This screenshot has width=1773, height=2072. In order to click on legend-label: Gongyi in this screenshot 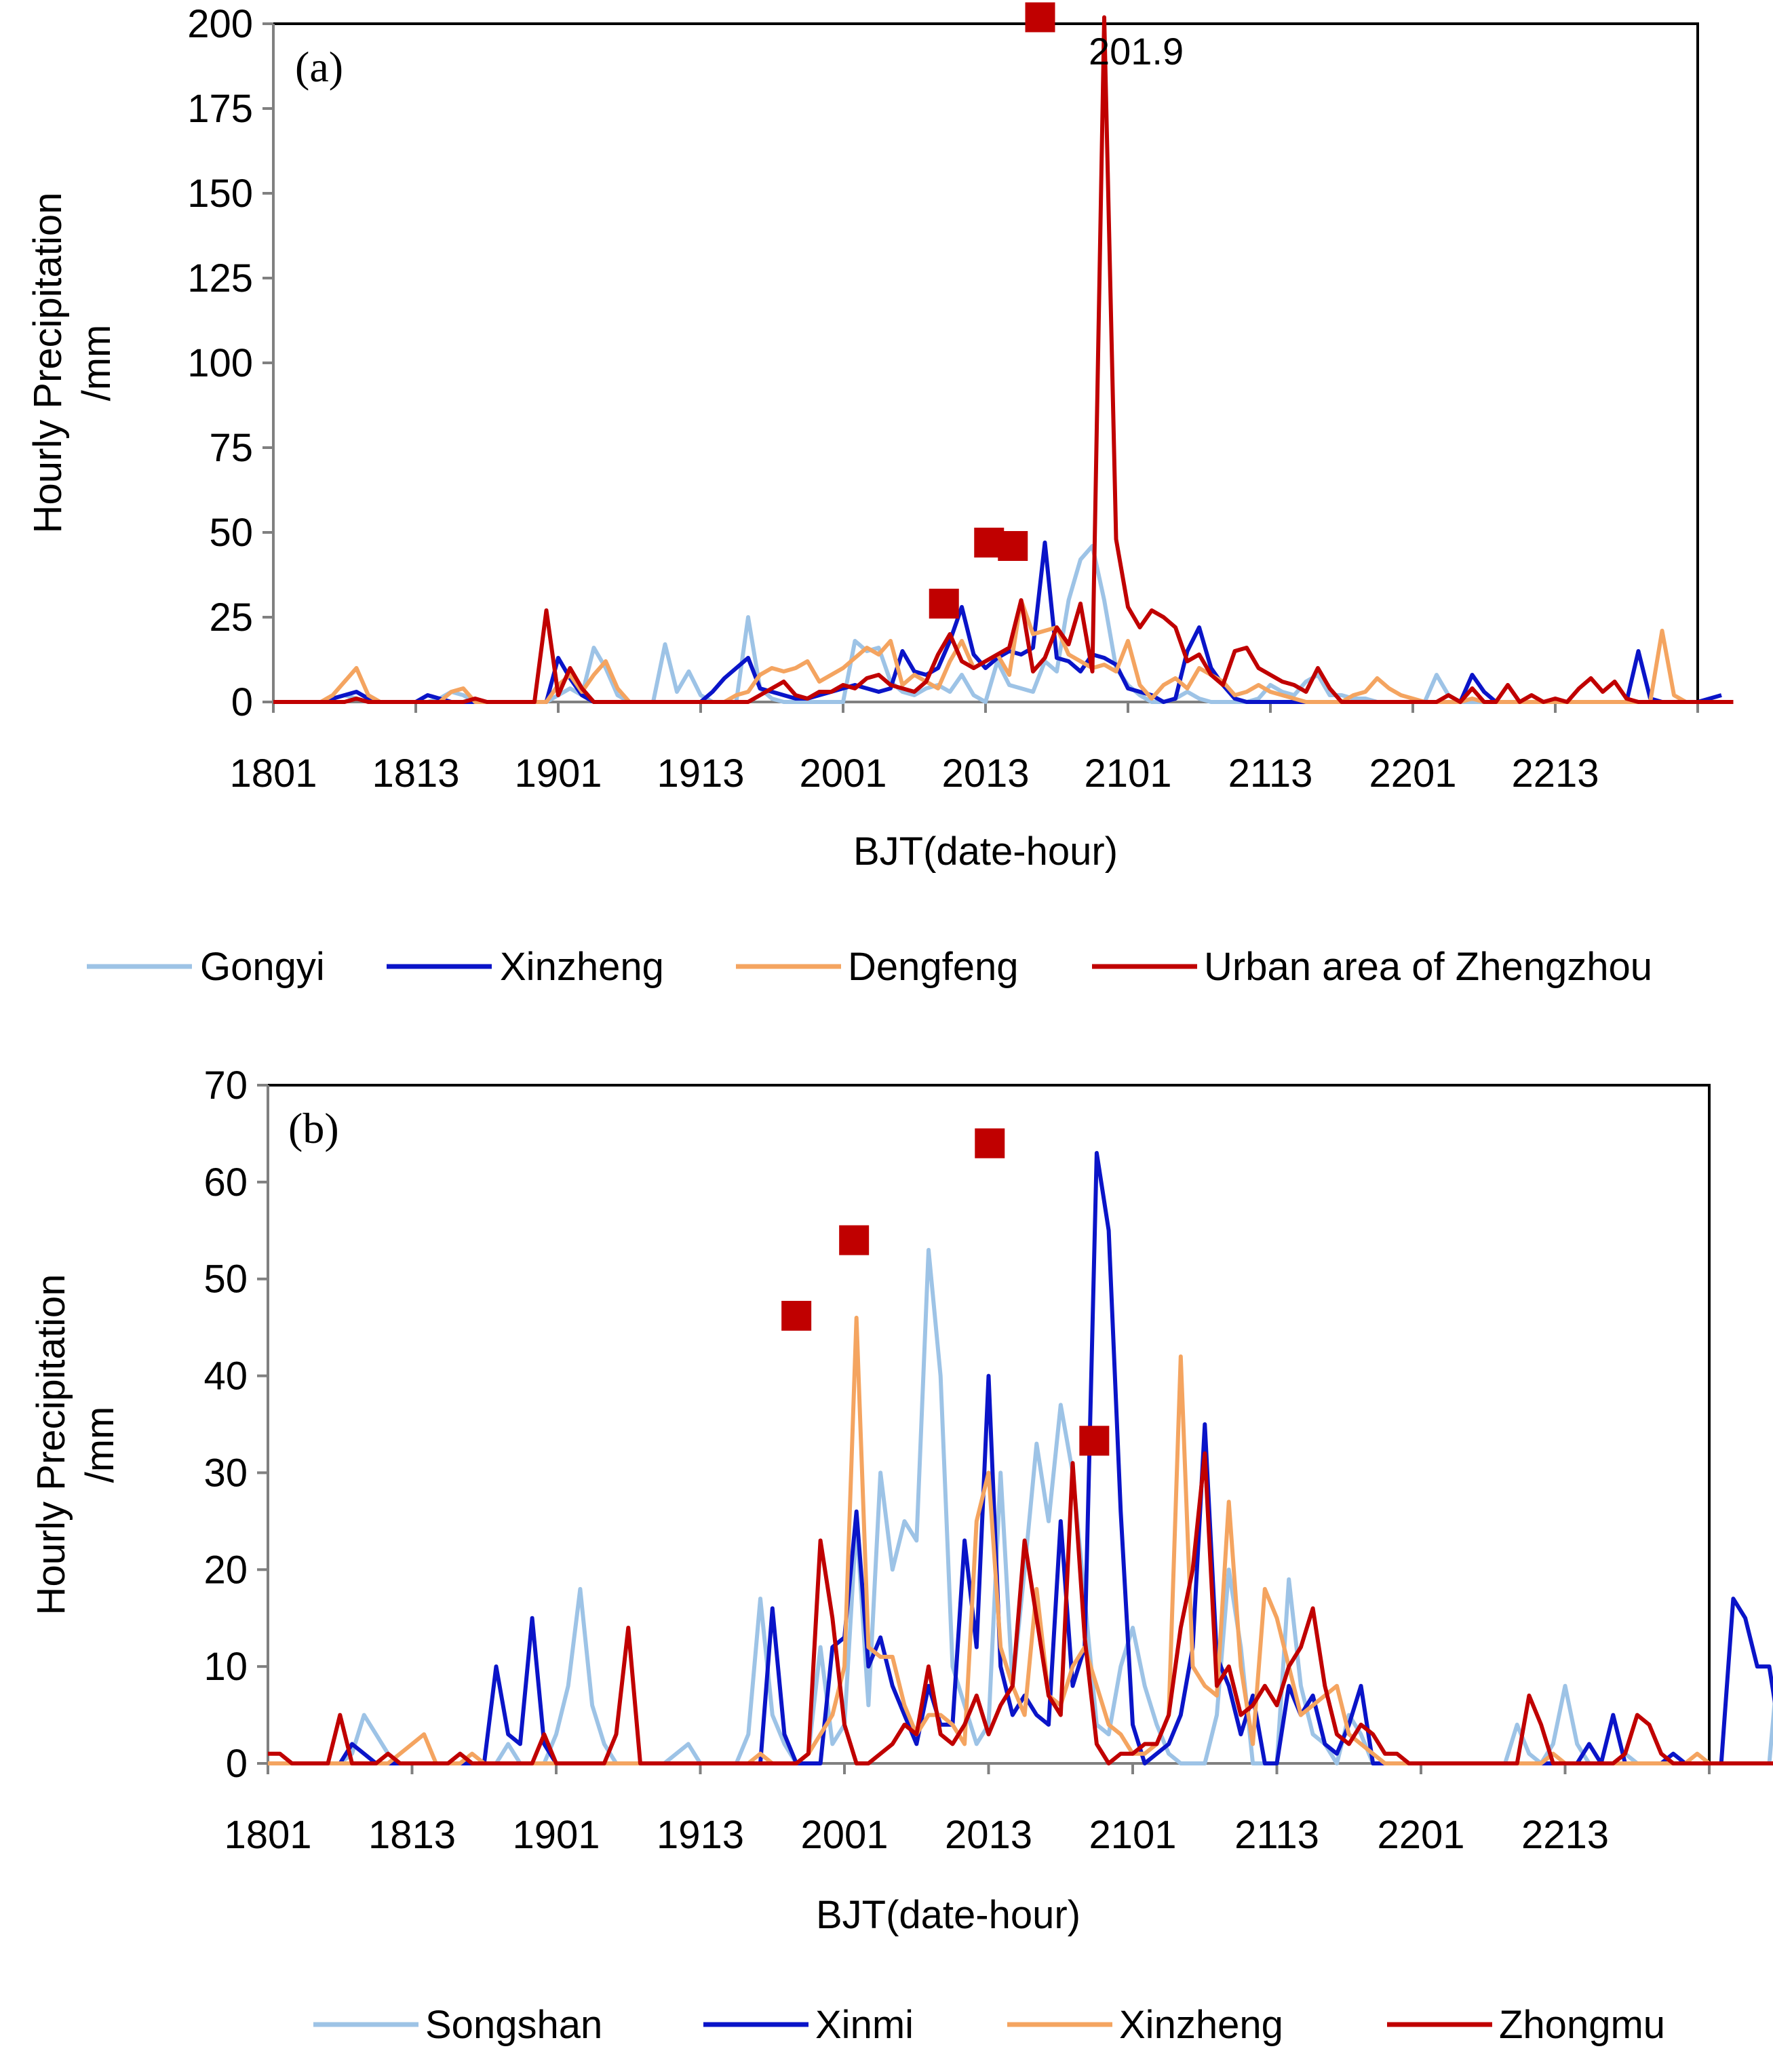, I will do `click(262, 967)`.